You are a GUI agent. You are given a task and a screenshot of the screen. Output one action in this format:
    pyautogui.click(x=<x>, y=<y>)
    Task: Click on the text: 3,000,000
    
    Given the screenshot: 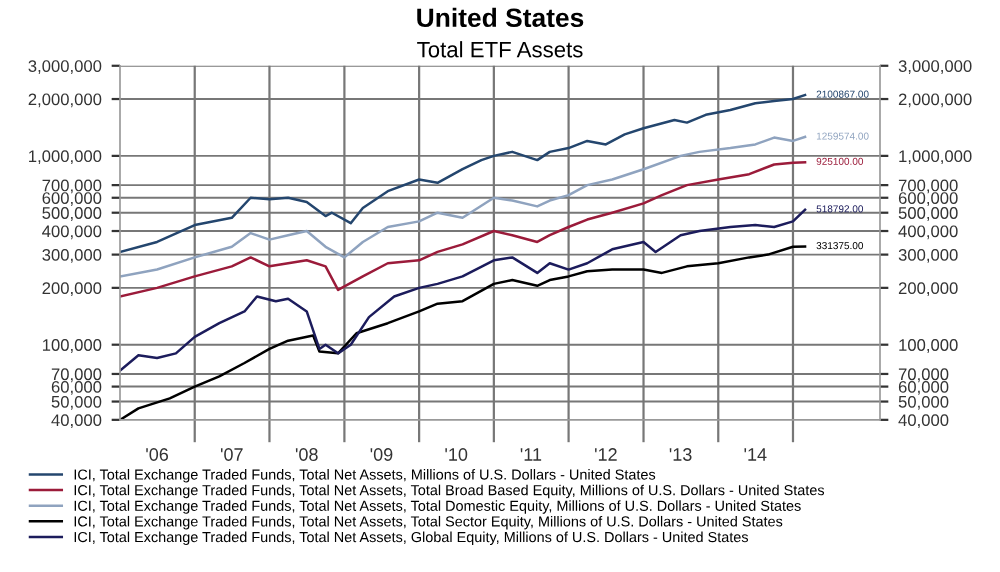 What is the action you would take?
    pyautogui.click(x=65, y=67)
    